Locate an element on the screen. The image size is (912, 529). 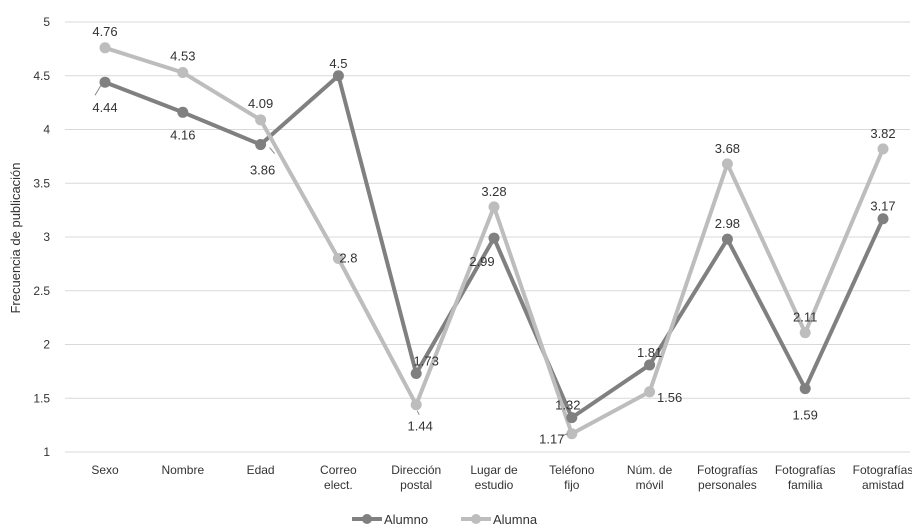
x-tick-label-line: estudio is located at coordinates (494, 485).